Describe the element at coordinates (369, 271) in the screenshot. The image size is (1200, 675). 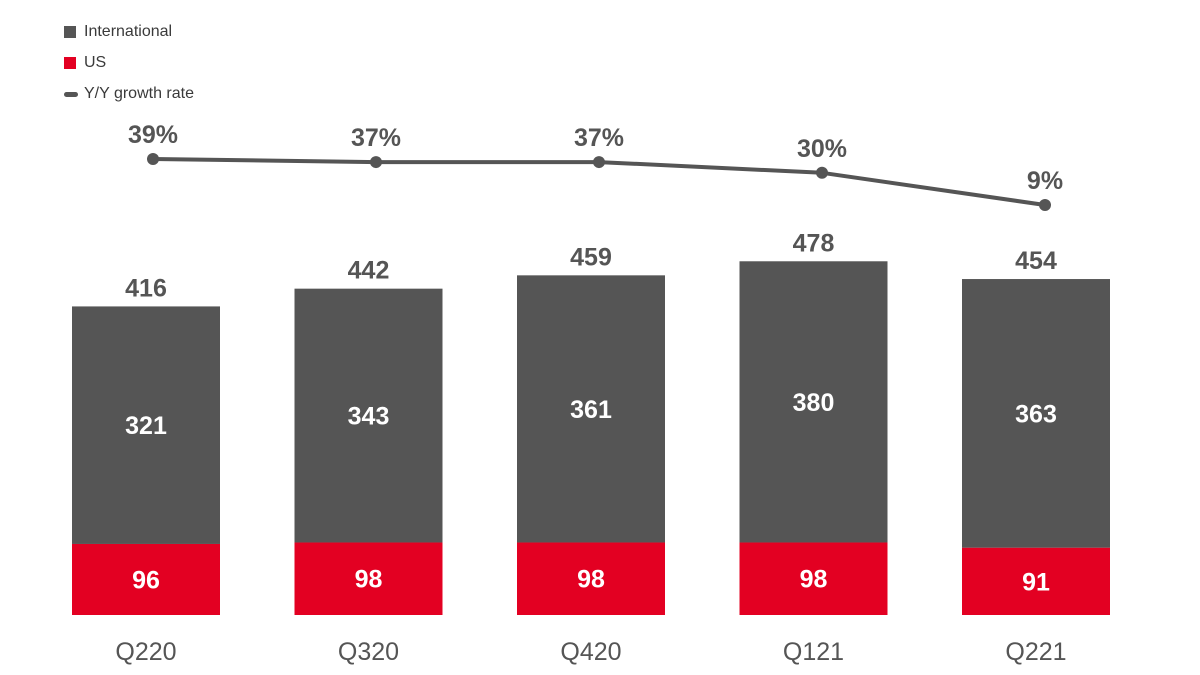
I see `label-total-Q320: 442` at that location.